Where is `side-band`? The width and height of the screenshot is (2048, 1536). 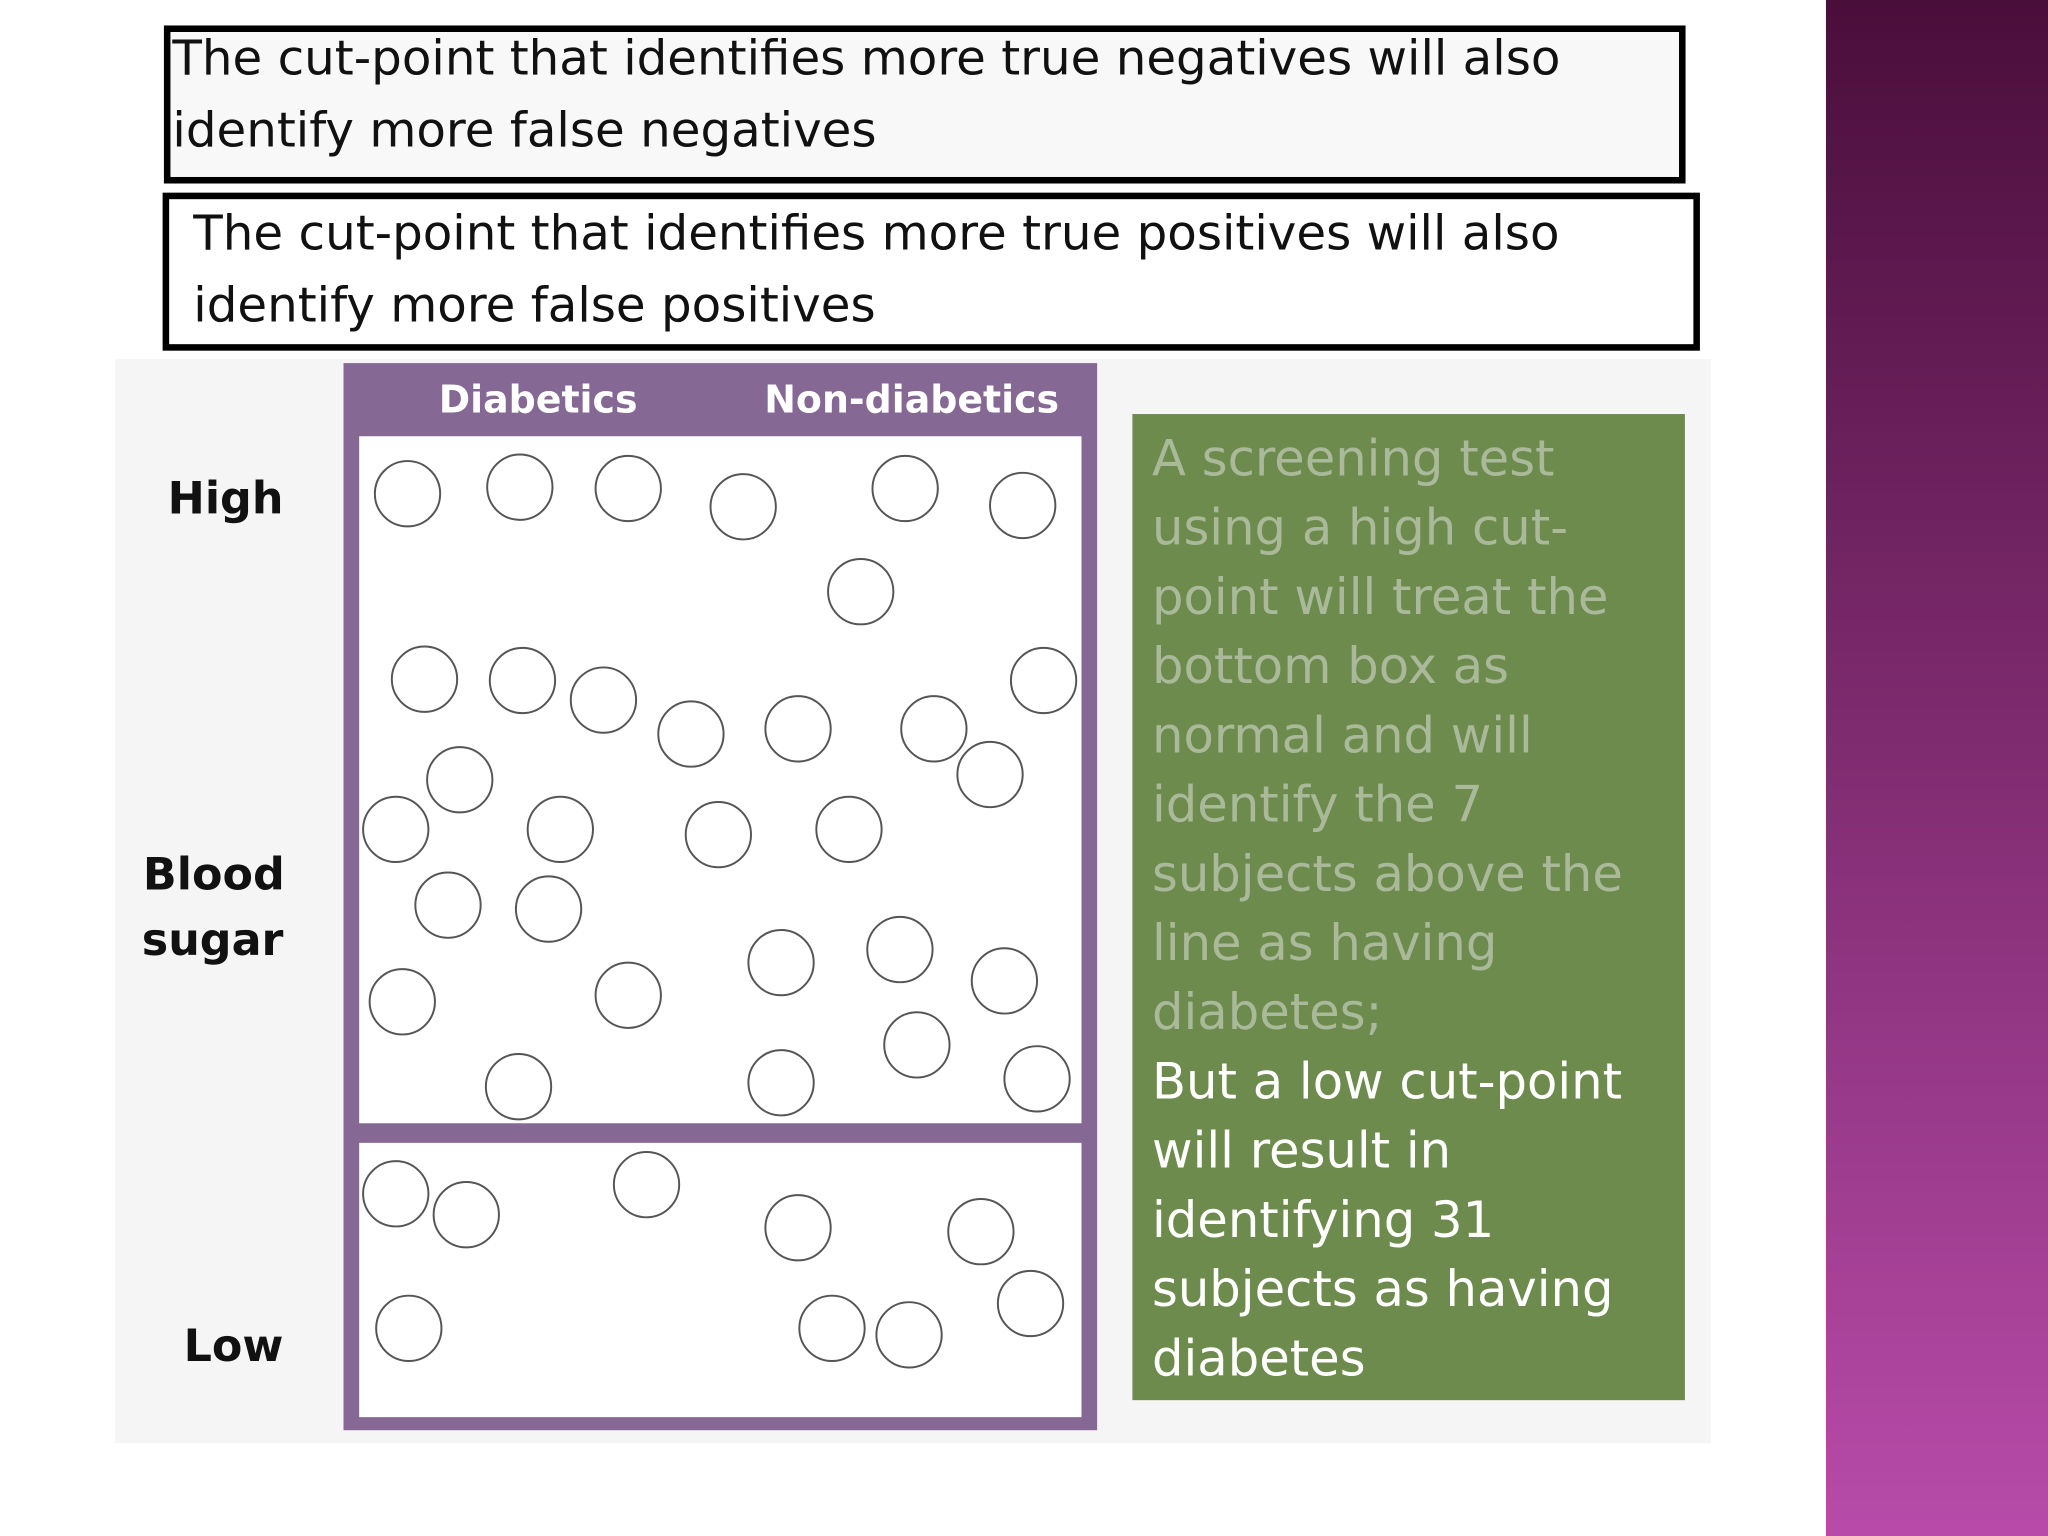
side-band is located at coordinates (1936, 768).